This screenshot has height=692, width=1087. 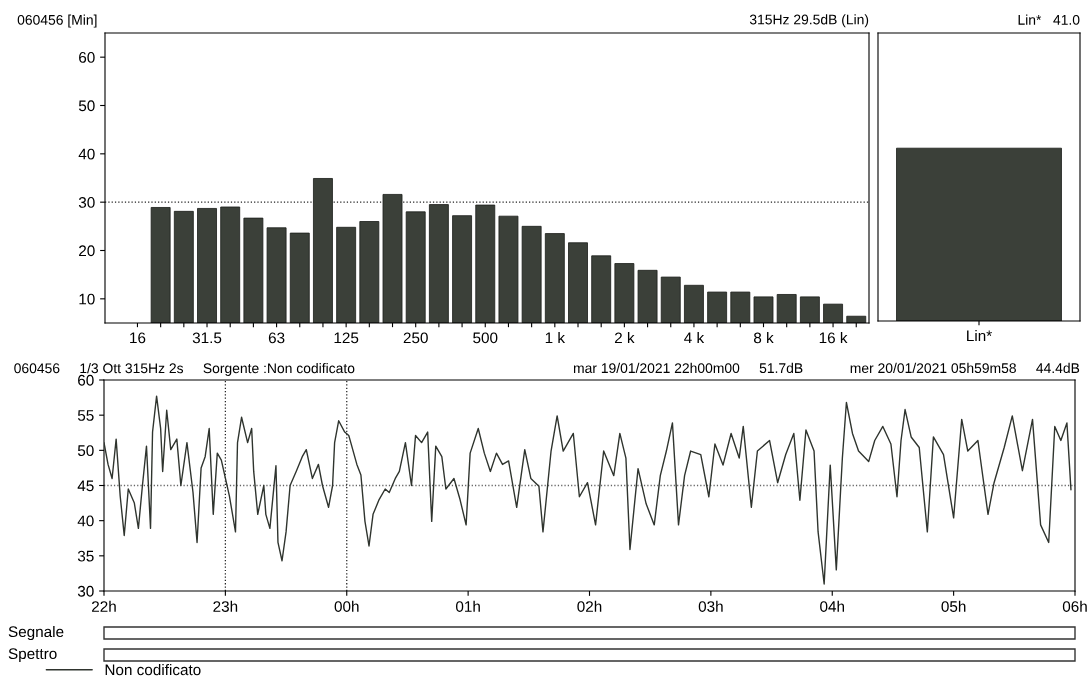 I want to click on y-tick-label: 45, so click(x=85, y=486).